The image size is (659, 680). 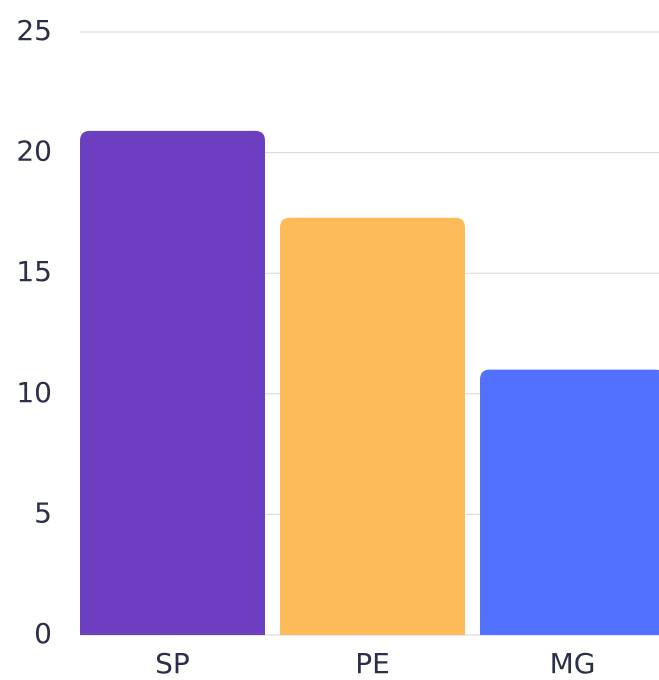 What do you see at coordinates (34, 151) in the screenshot?
I see `y-tick-label: 20` at bounding box center [34, 151].